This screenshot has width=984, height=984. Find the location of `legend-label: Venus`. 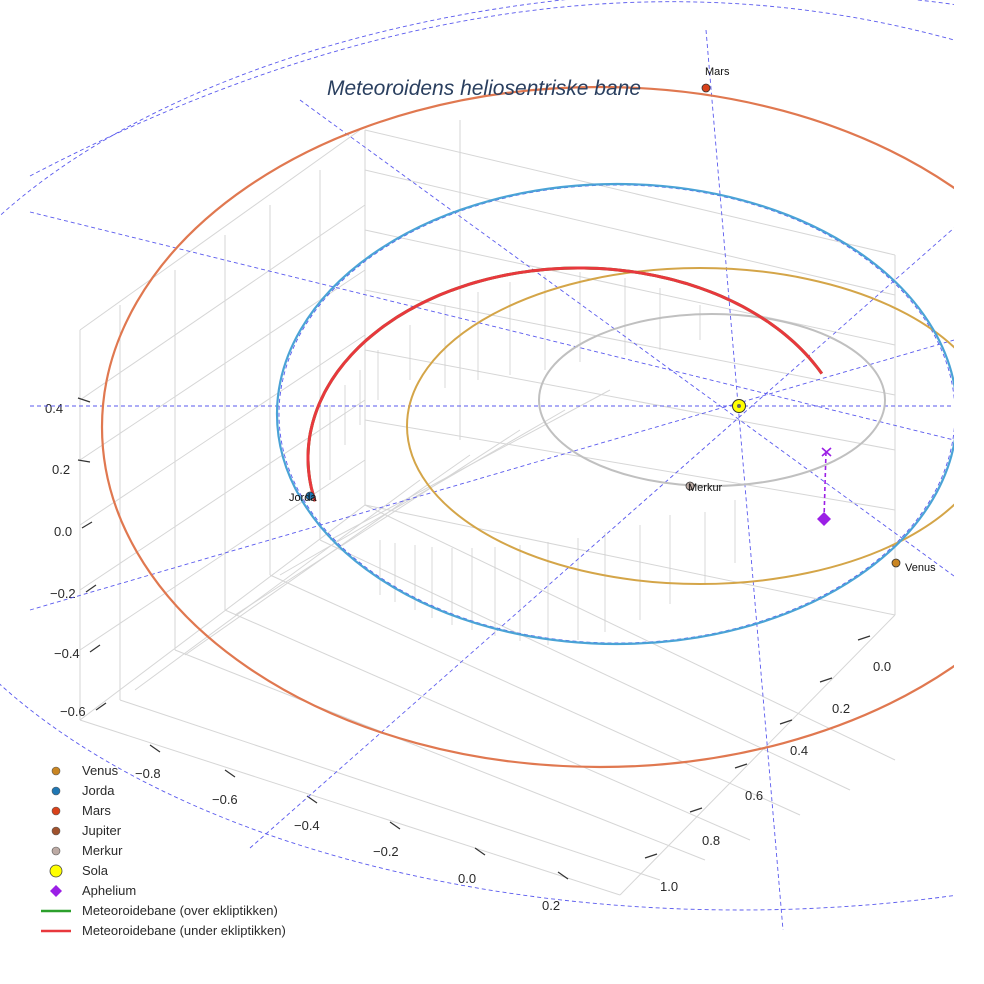

legend-label: Venus is located at coordinates (100, 770).